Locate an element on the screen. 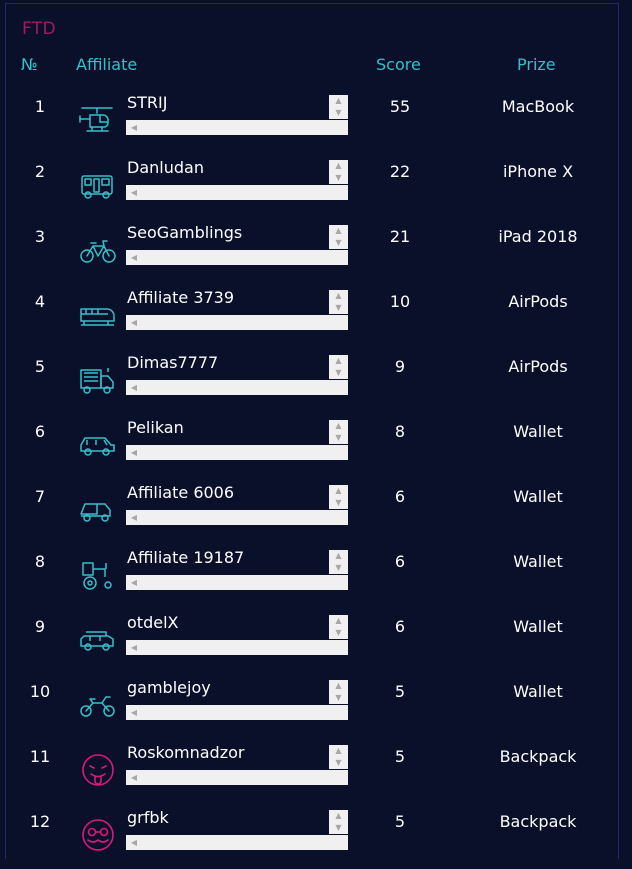 This screenshot has width=632, height=869. table-row: 3 SeoGamblings ▲ ▼ ◀ 21 iPad 2018 is located at coordinates (312, 251).